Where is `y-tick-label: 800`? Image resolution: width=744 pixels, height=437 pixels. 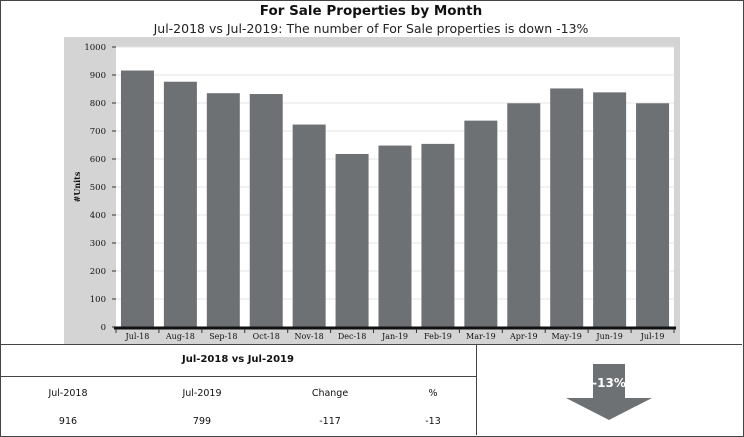
y-tick-label: 800 is located at coordinates (98, 104).